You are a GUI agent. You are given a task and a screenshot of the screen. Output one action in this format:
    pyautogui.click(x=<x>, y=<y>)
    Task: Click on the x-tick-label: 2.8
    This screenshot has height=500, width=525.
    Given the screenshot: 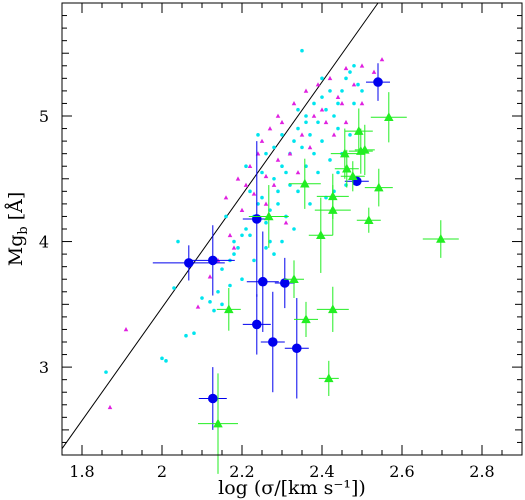 What is the action you would take?
    pyautogui.click(x=481, y=471)
    